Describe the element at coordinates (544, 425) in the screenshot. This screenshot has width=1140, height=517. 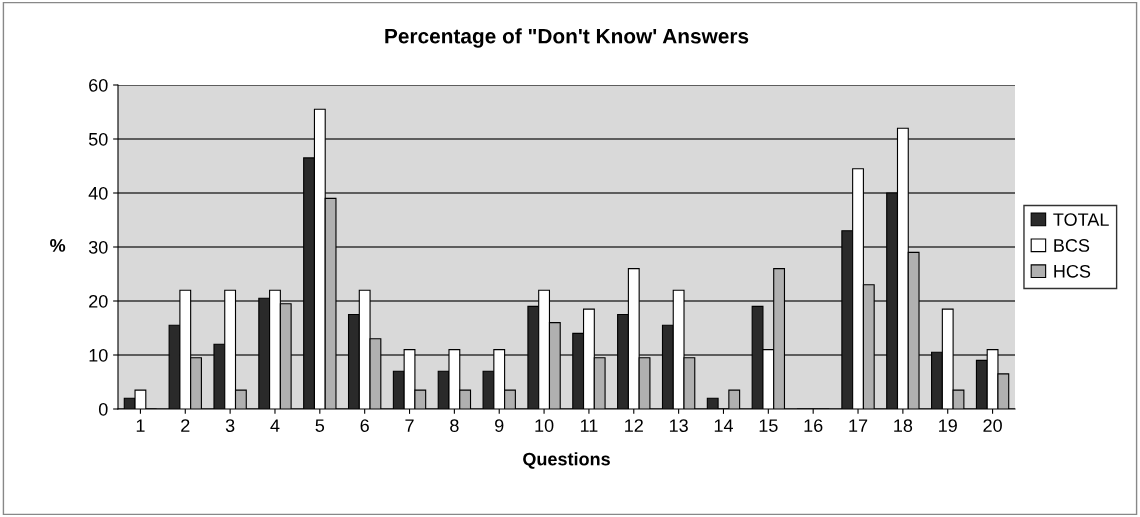
I see `x-tick-label: 10` at that location.